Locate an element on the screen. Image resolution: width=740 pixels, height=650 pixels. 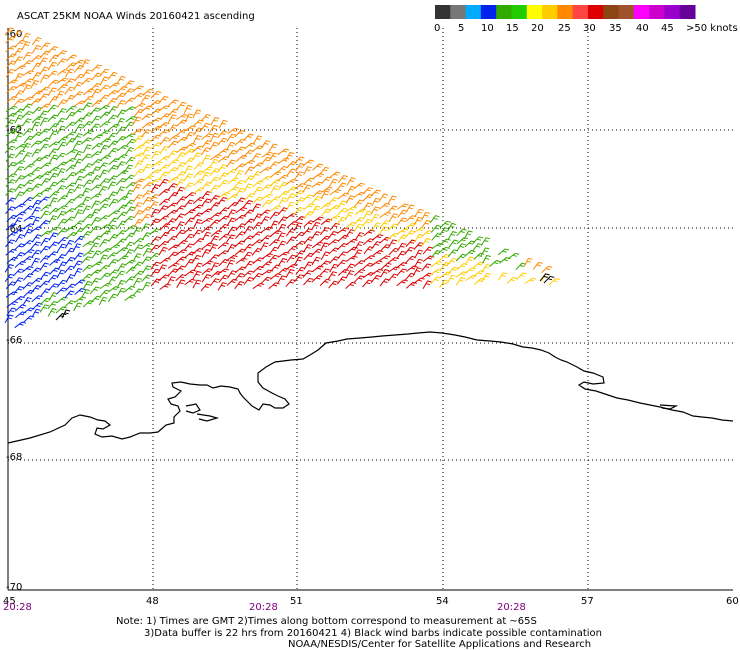
lon-label-45: 45 is located at coordinates (9, 601).